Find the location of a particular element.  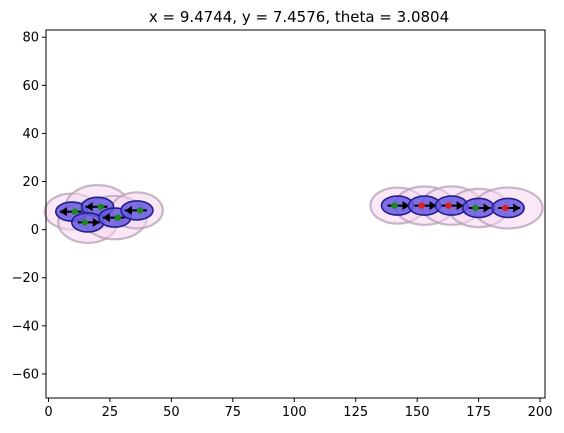

y-tick-label: −40 is located at coordinates (25, 326).